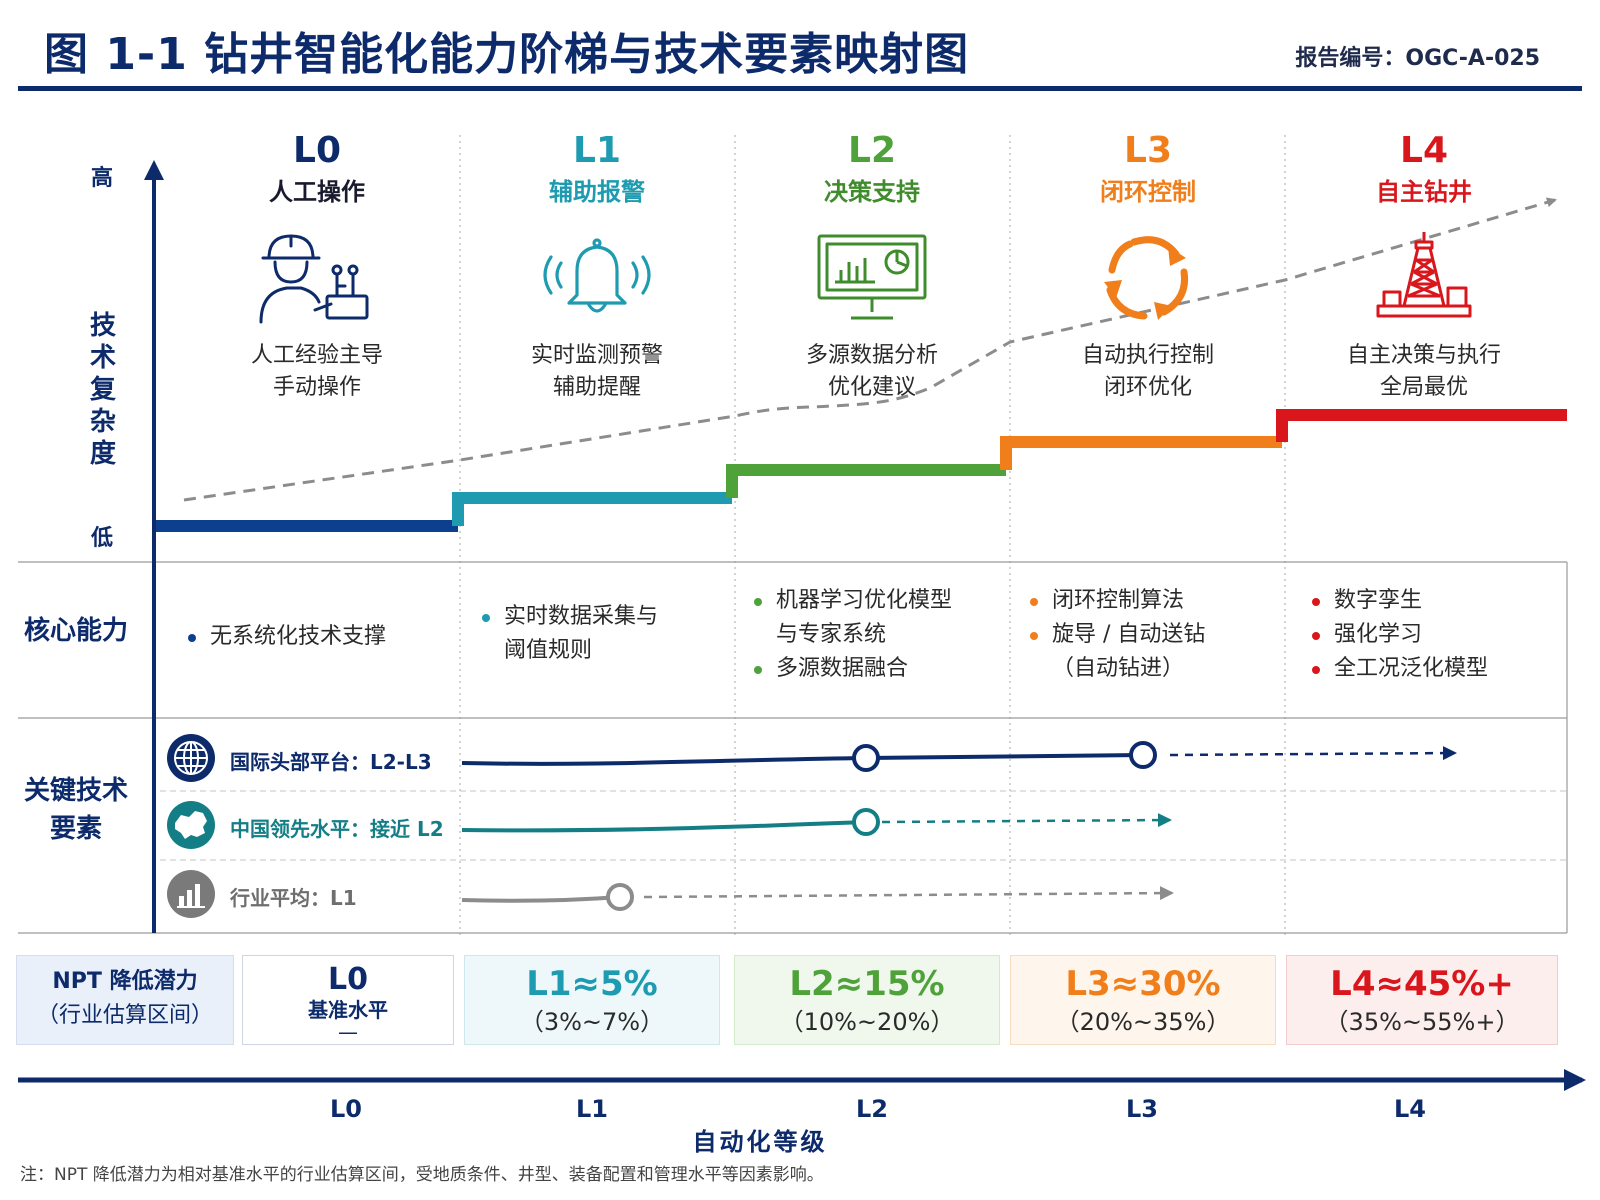  Describe the element at coordinates (1115, 652) in the screenshot. I see `list-item: 旋导 / 自动送钻 （自动钻进）` at that location.